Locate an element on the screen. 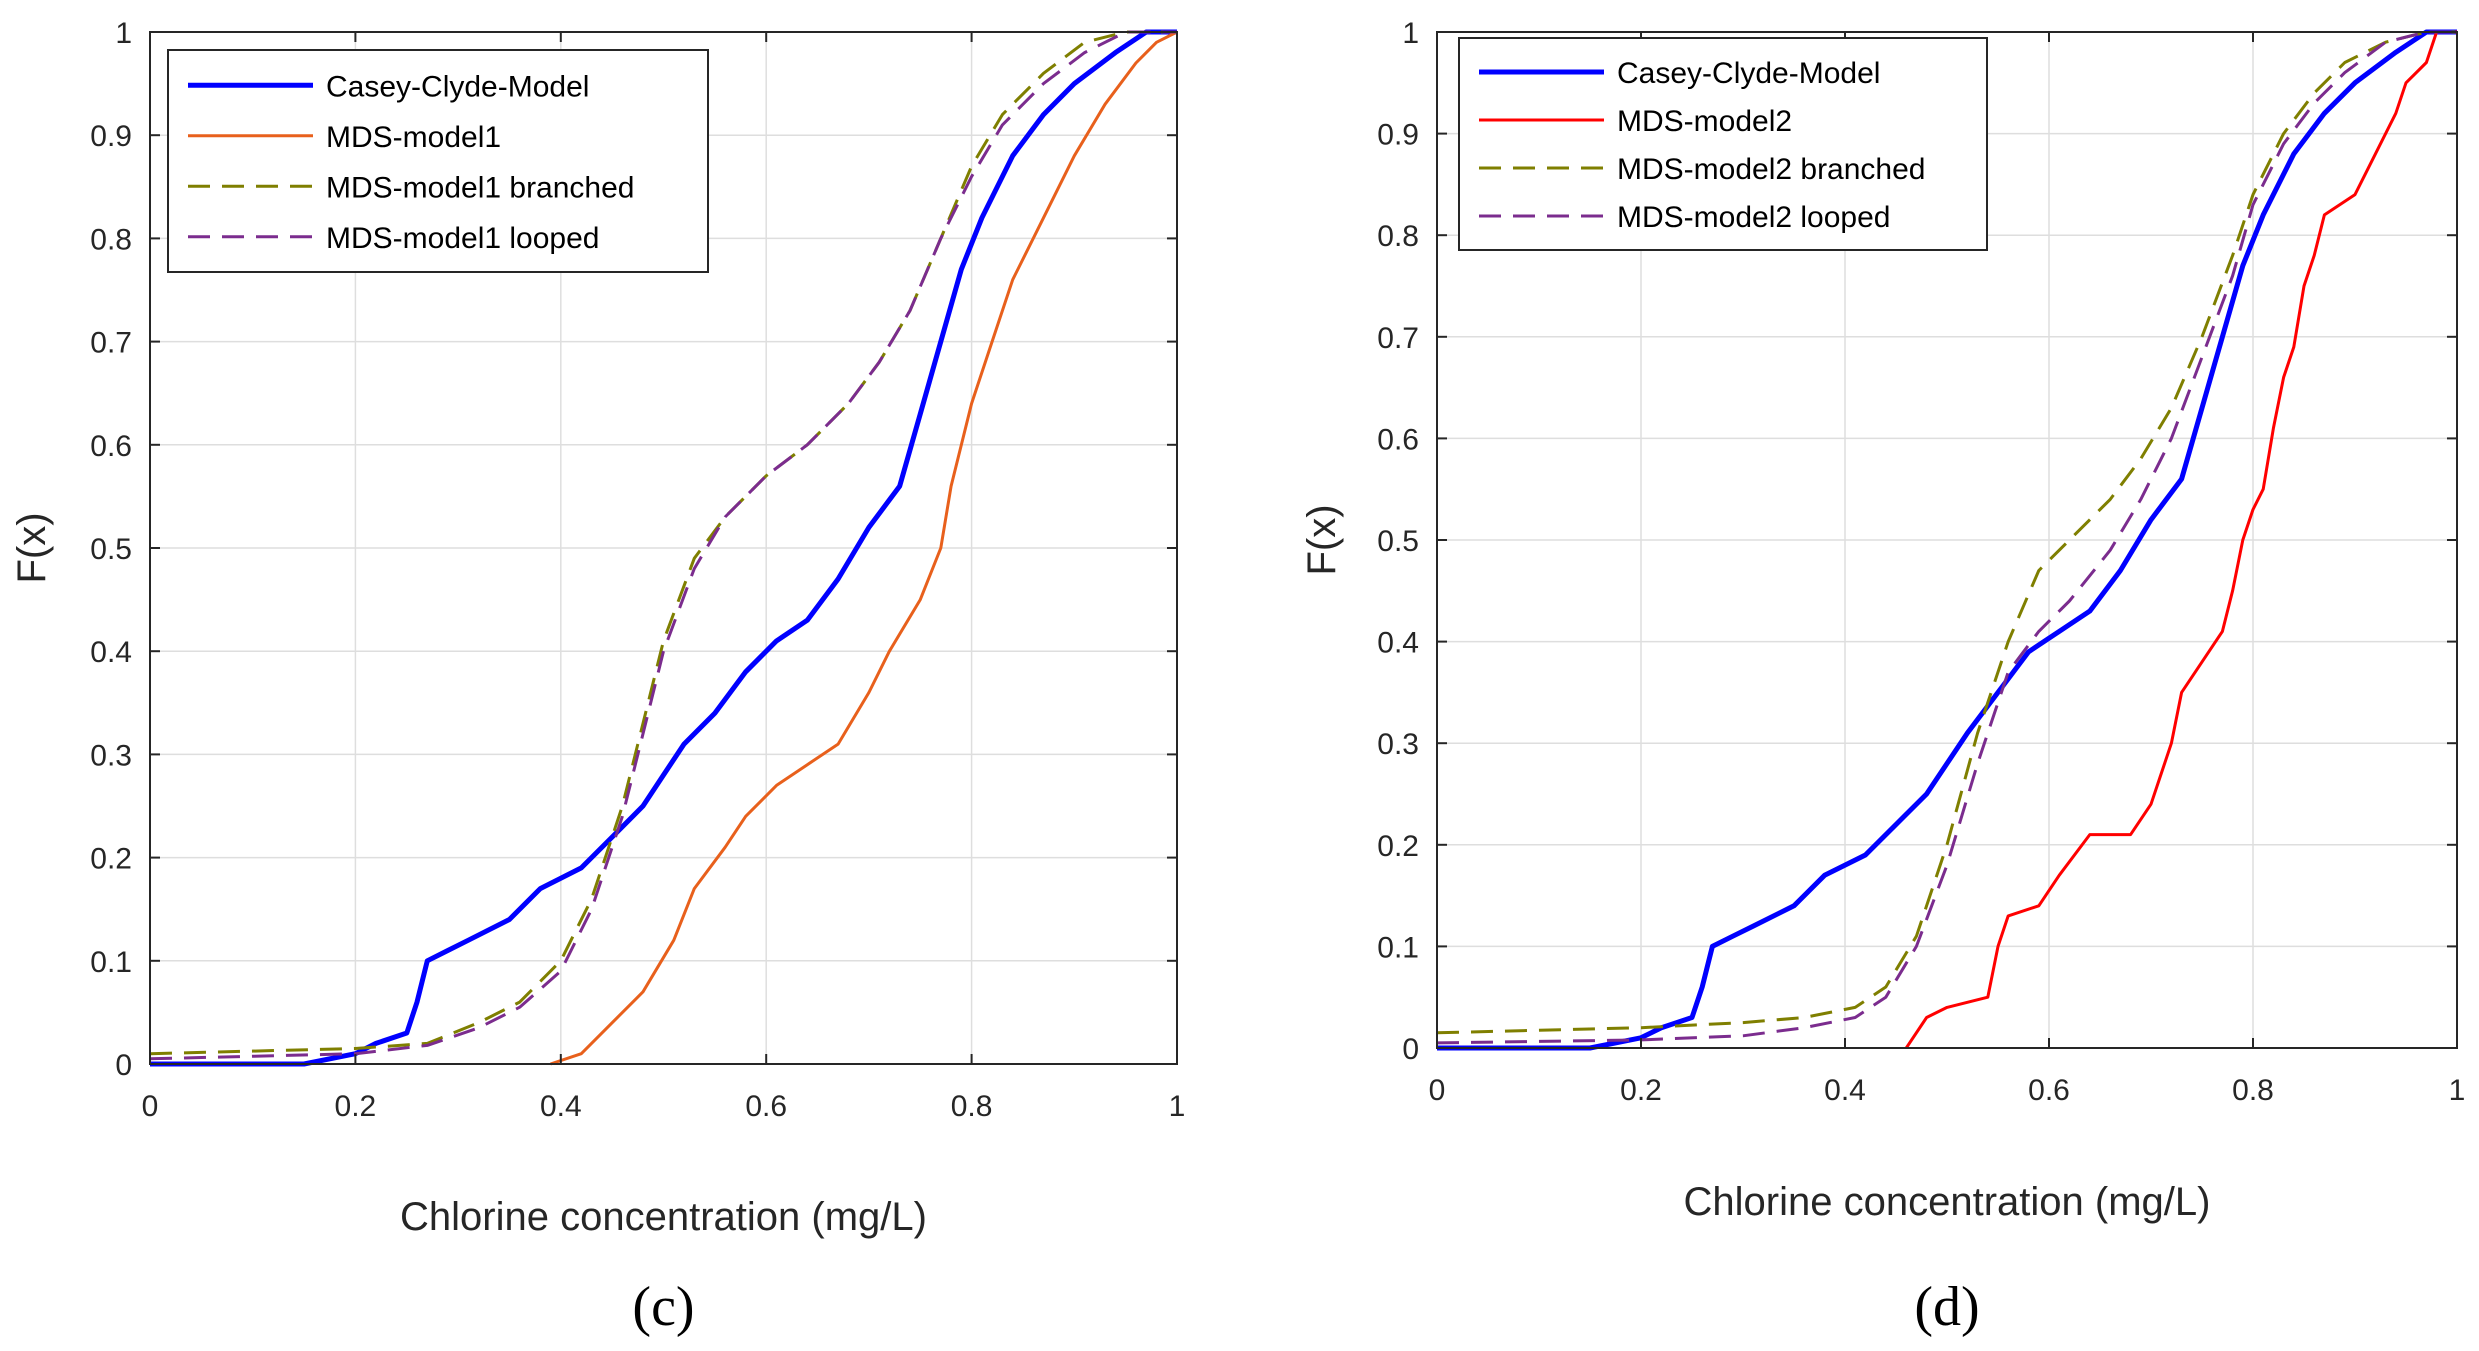 This screenshot has width=2479, height=1351. panel-label: (c) is located at coordinates (663, 1307).